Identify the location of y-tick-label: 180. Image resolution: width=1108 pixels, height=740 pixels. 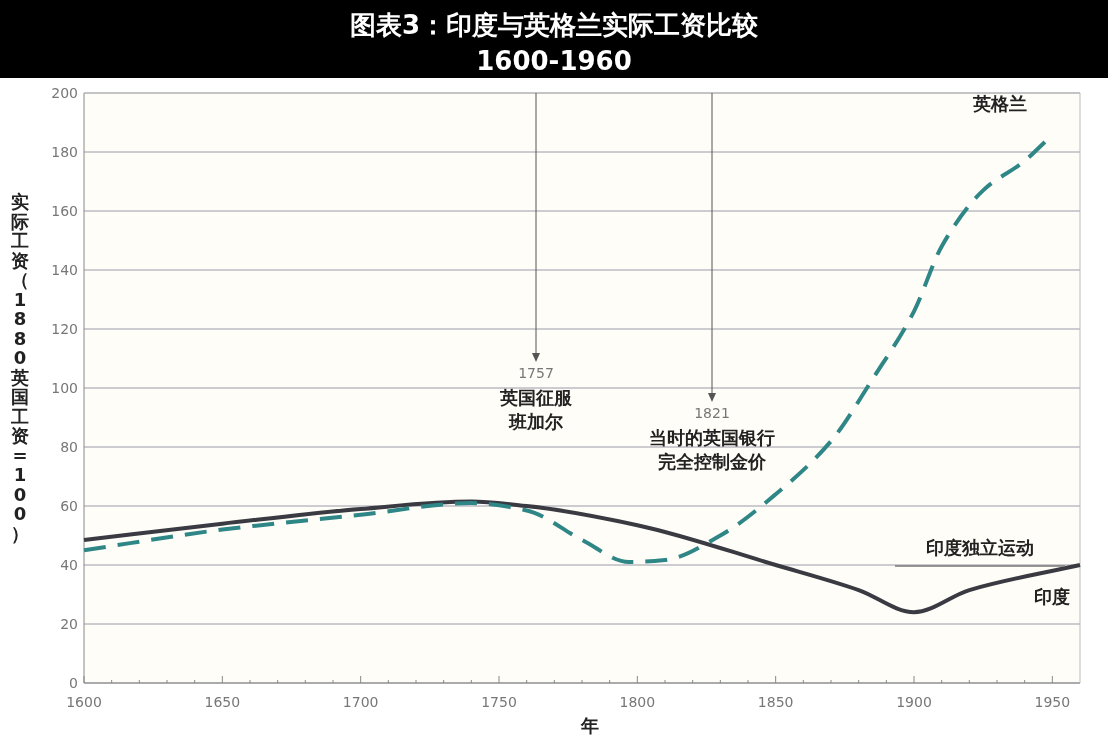
(64, 152).